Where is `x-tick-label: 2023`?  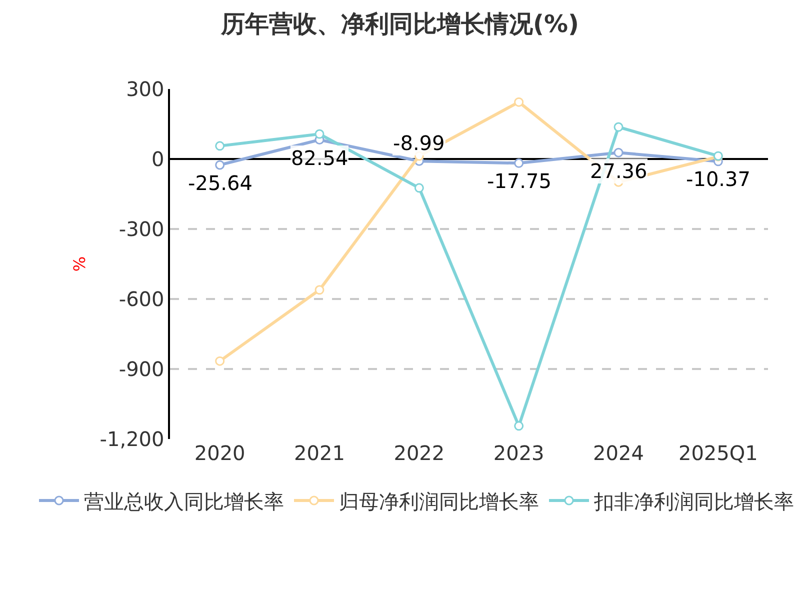
x-tick-label: 2023 is located at coordinates (518, 453).